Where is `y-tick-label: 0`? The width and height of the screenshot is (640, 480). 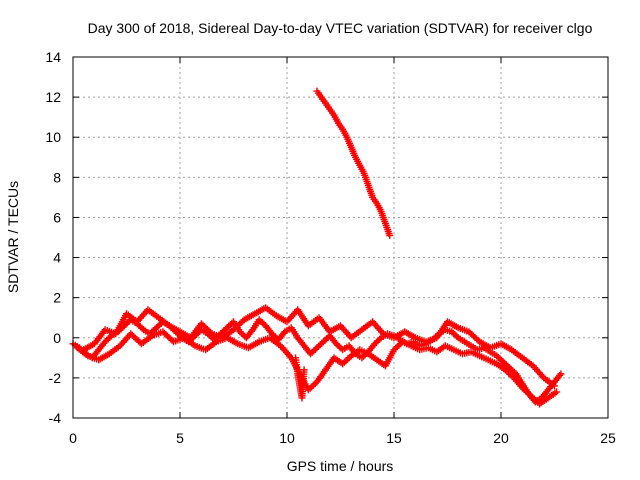
y-tick-label: 0 is located at coordinates (57, 338).